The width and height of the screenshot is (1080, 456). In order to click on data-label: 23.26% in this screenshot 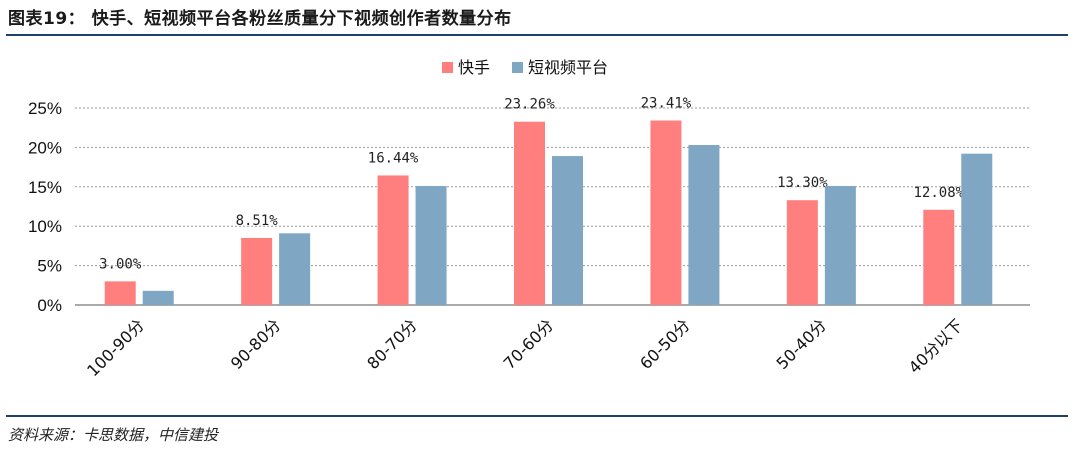, I will do `click(529, 105)`.